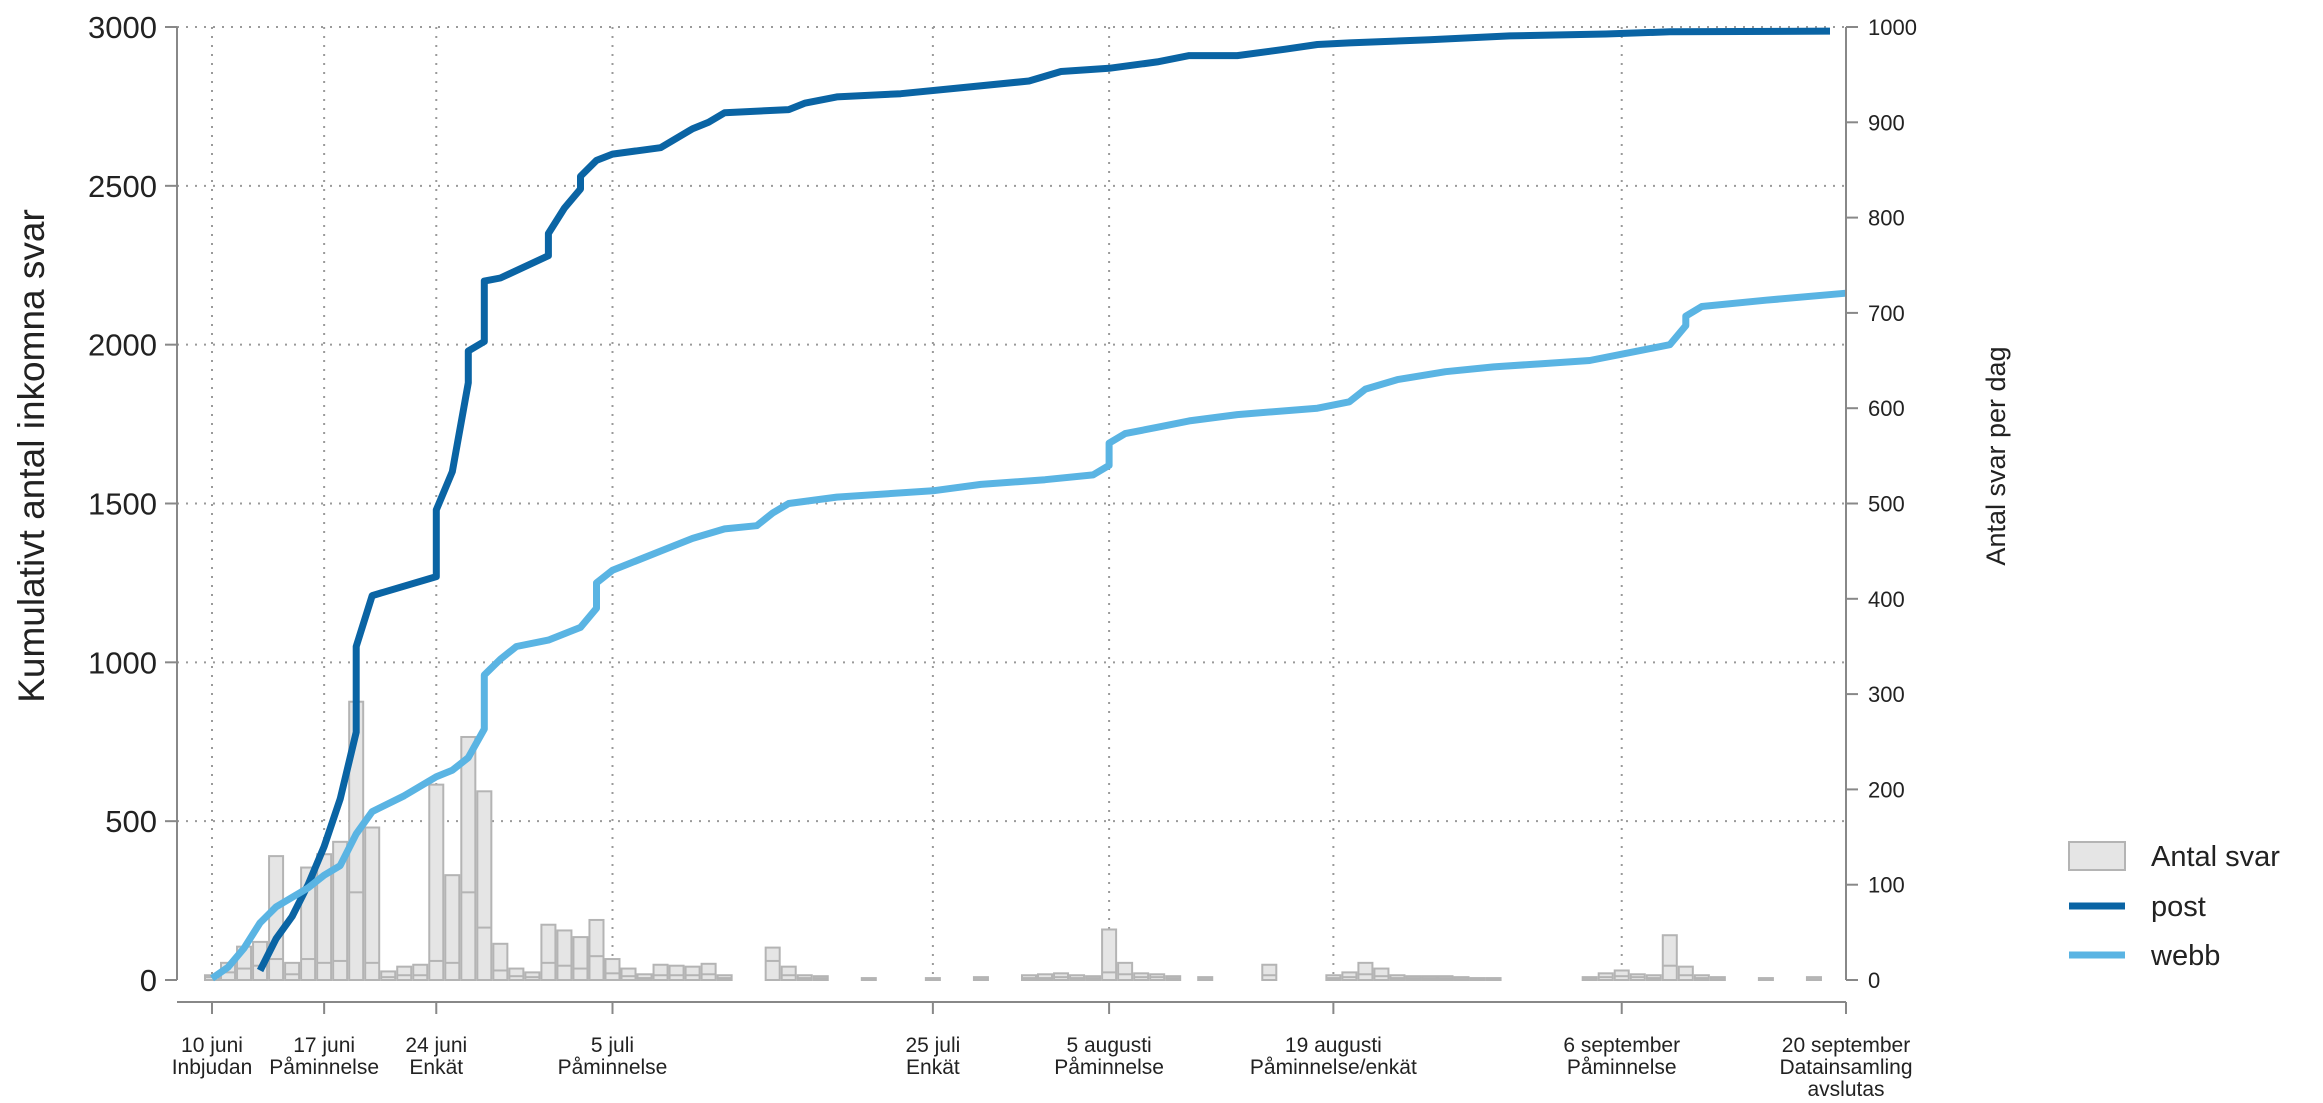 The height and width of the screenshot is (1103, 2323). I want to click on legend-label-webb: webb, so click(2185, 956).